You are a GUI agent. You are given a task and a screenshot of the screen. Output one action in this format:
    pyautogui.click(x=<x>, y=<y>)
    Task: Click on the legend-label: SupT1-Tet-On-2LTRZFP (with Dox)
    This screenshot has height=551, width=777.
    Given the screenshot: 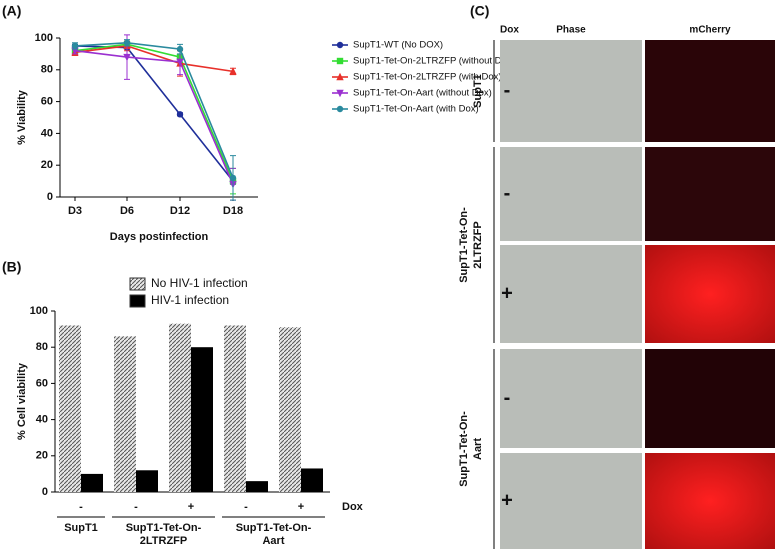 What is the action you would take?
    pyautogui.click(x=427, y=77)
    